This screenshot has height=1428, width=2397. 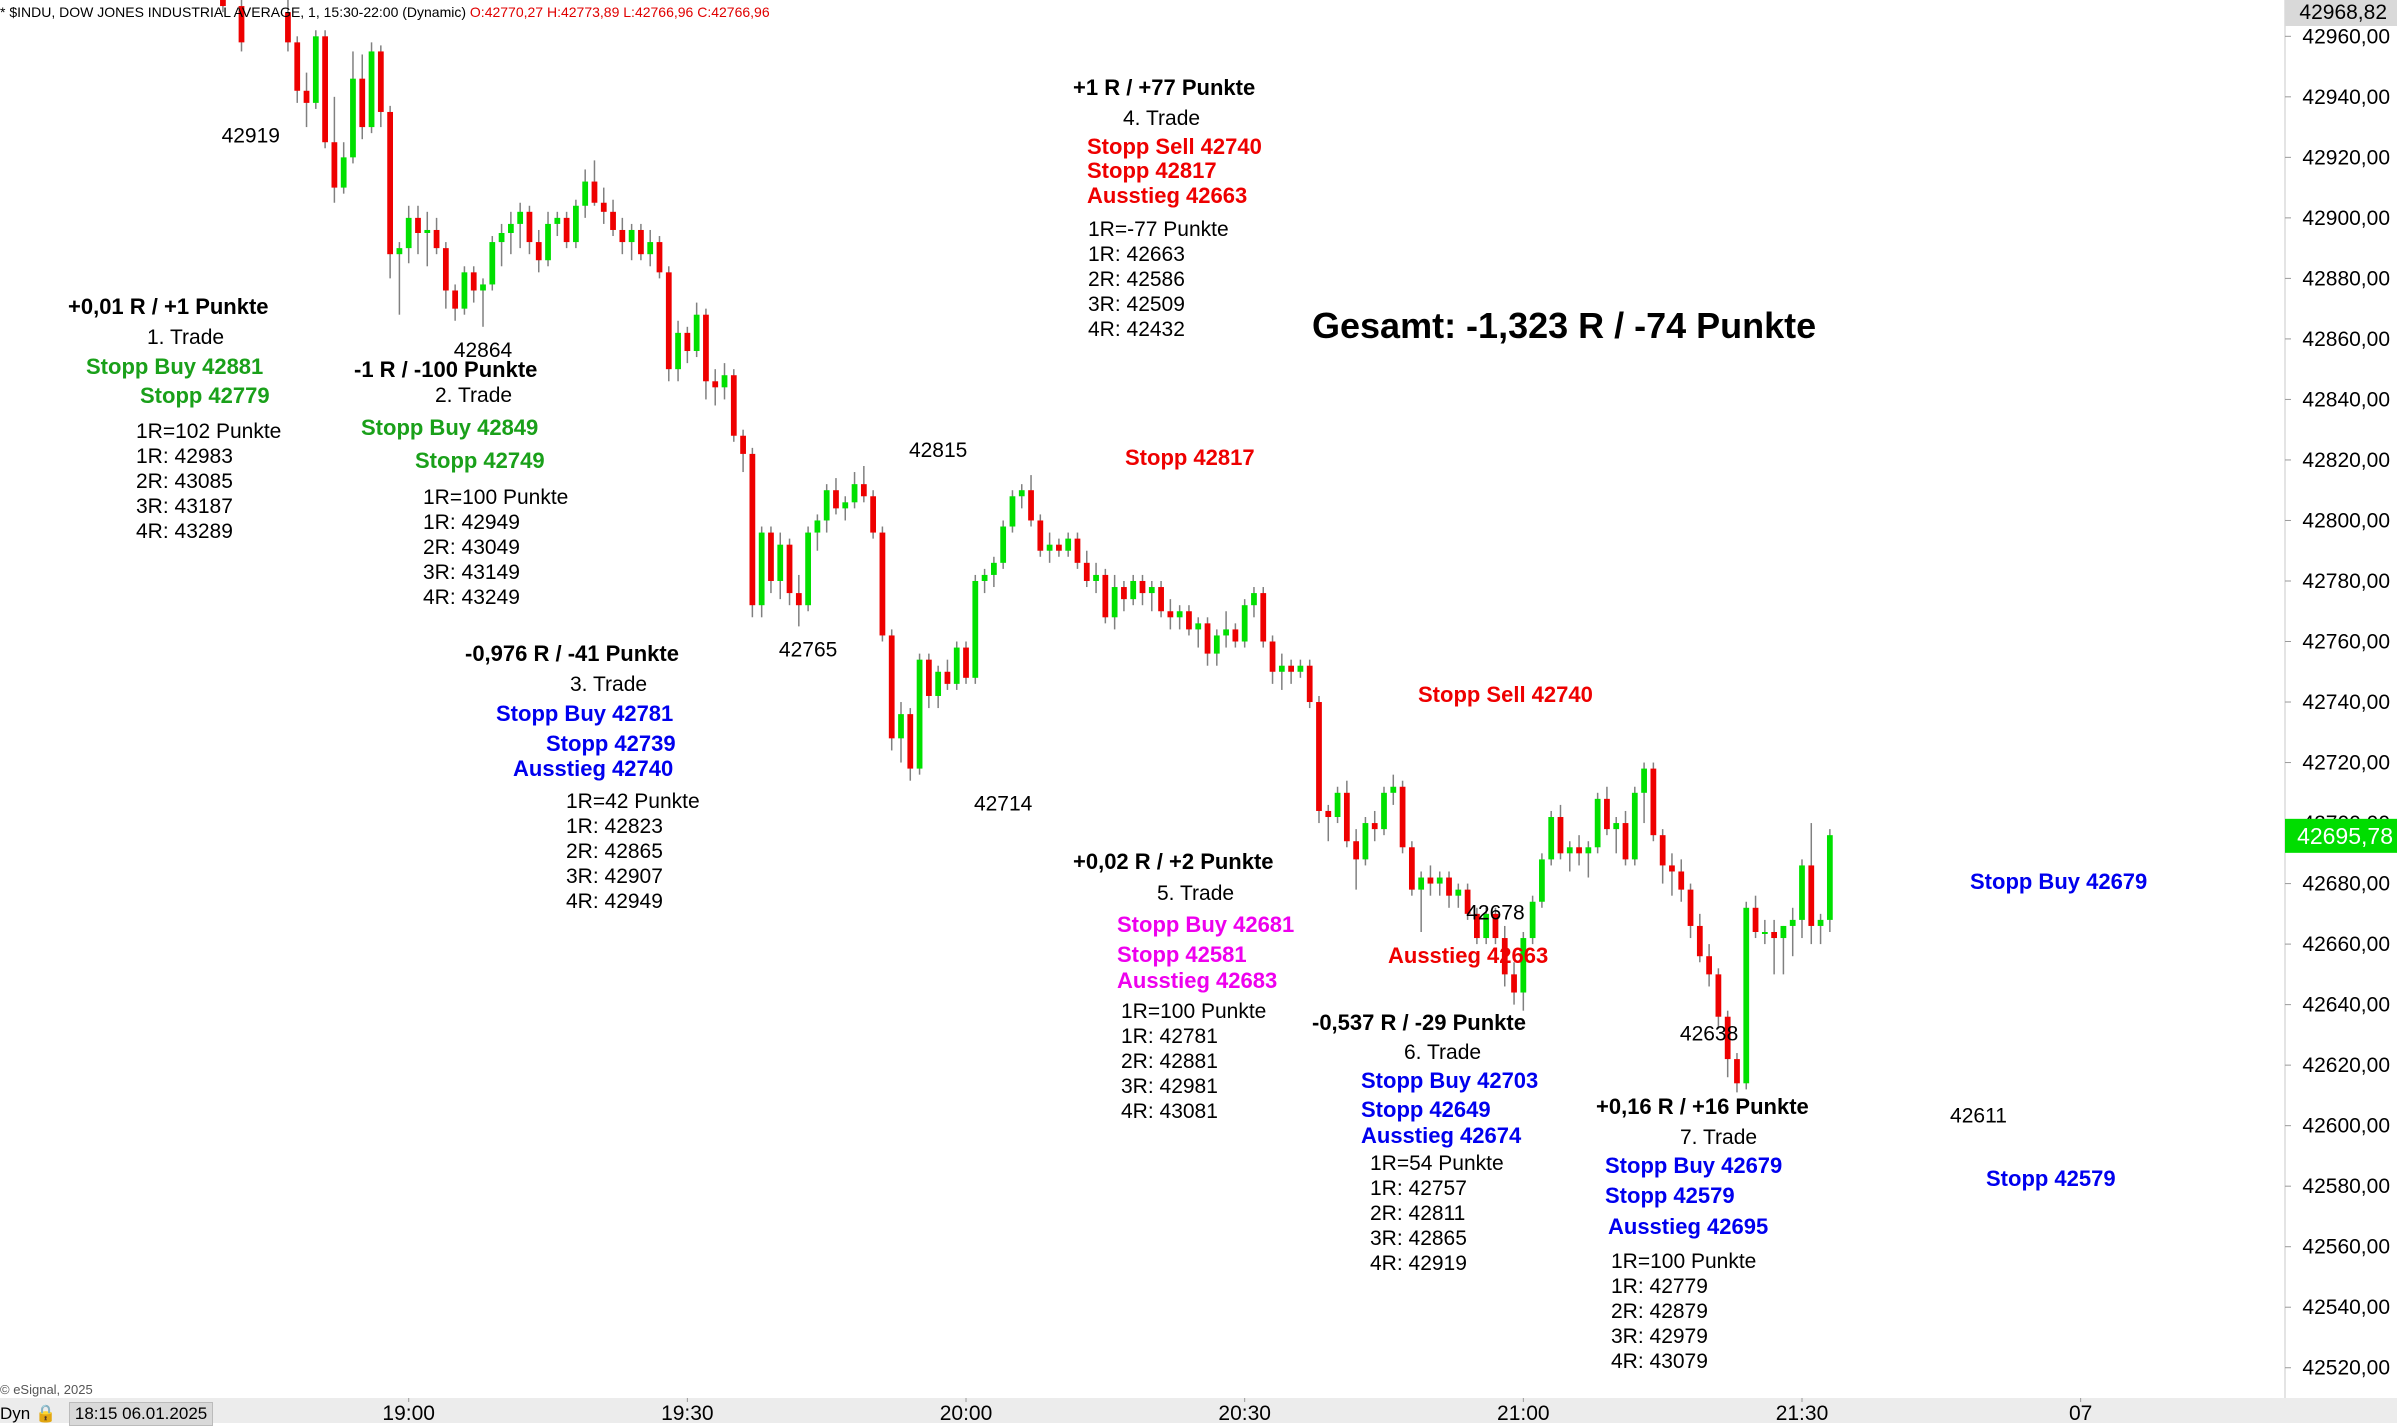 I want to click on r-target-line: 2R: 42865, so click(x=614, y=851).